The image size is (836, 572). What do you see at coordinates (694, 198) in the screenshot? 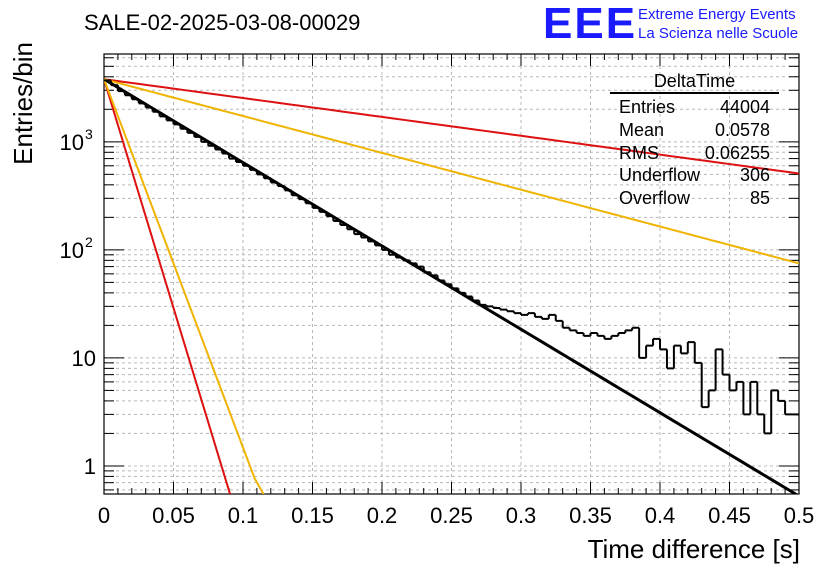
I see `stats-row-overflow: Overflow 85` at bounding box center [694, 198].